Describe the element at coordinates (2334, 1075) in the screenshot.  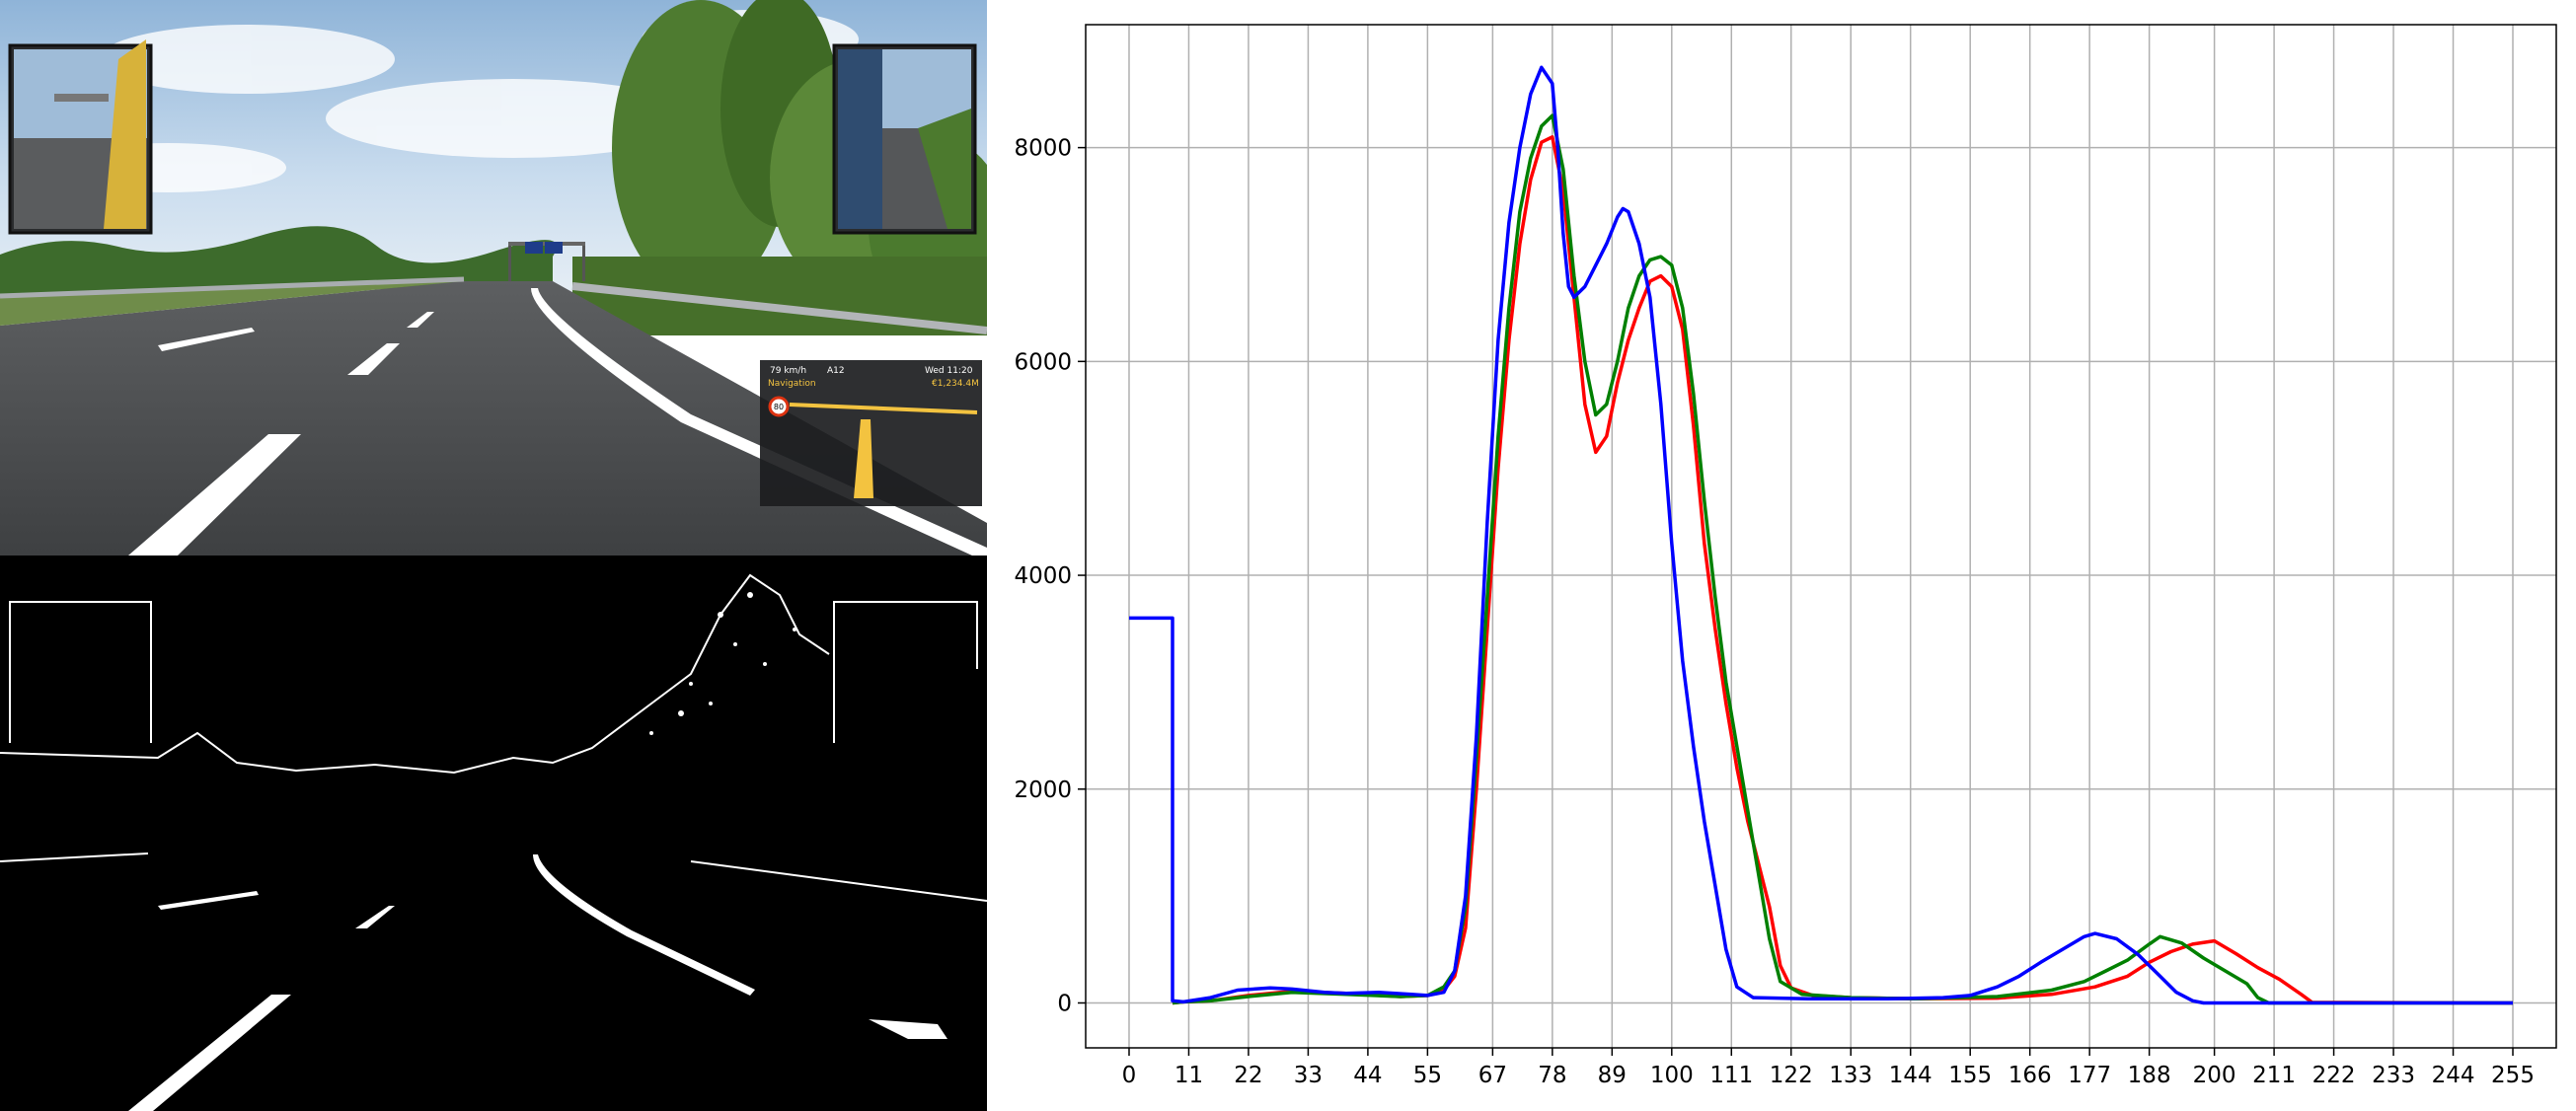
I see `x-tick-label: 222` at that location.